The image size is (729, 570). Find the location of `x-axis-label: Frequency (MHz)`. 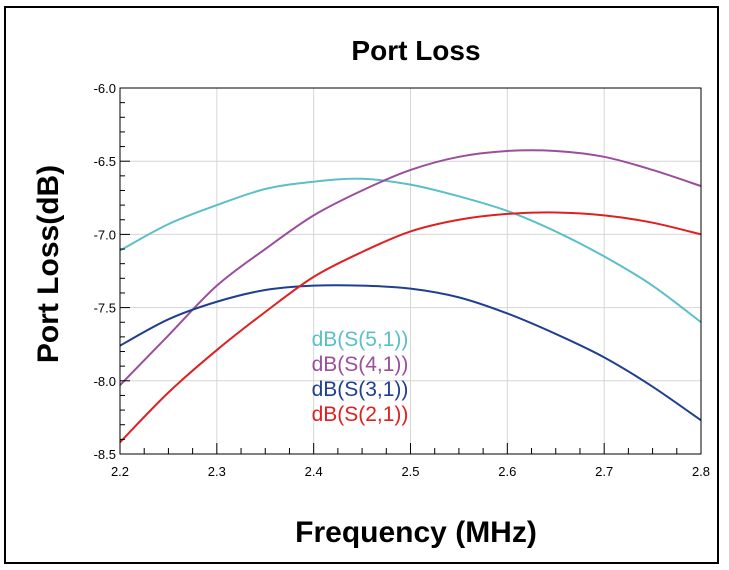

x-axis-label: Frequency (MHz) is located at coordinates (416, 532).